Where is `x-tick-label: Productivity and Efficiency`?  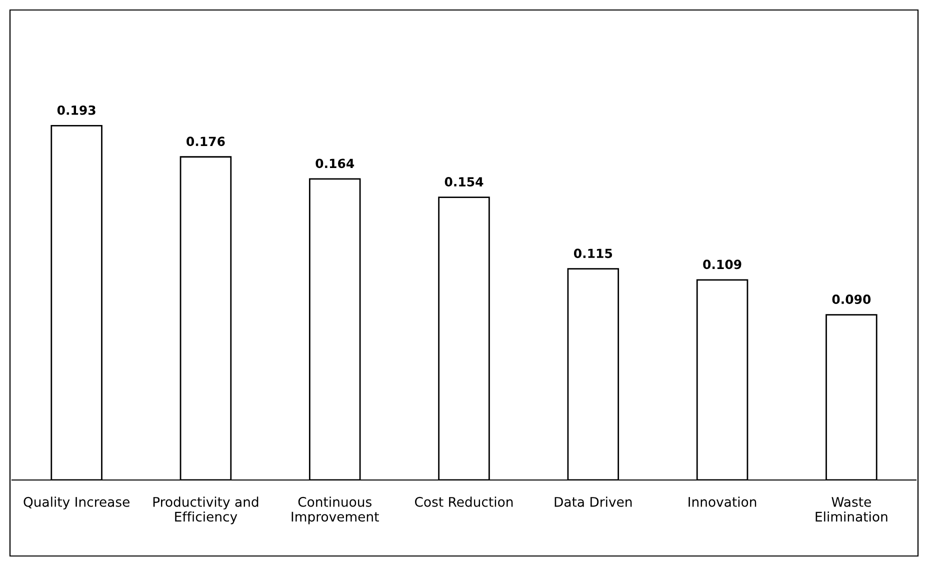 x-tick-label: Productivity and Efficiency is located at coordinates (205, 510).